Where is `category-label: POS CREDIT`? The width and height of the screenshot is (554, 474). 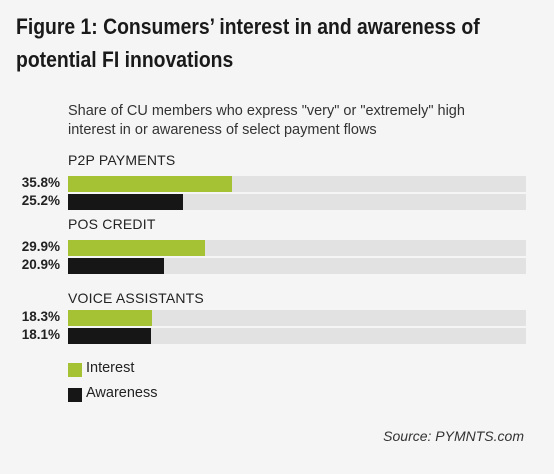 category-label: POS CREDIT is located at coordinates (112, 224).